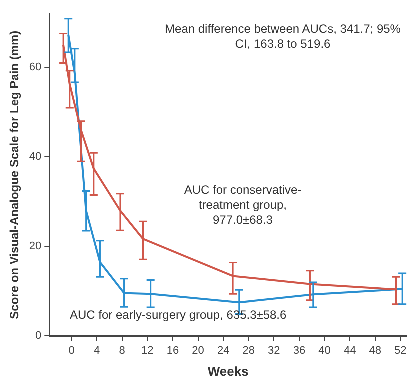 The image size is (415, 384). Describe the element at coordinates (179, 315) in the screenshot. I see `annotation: AUC for early-surgery group, 635.3±58.6` at that location.